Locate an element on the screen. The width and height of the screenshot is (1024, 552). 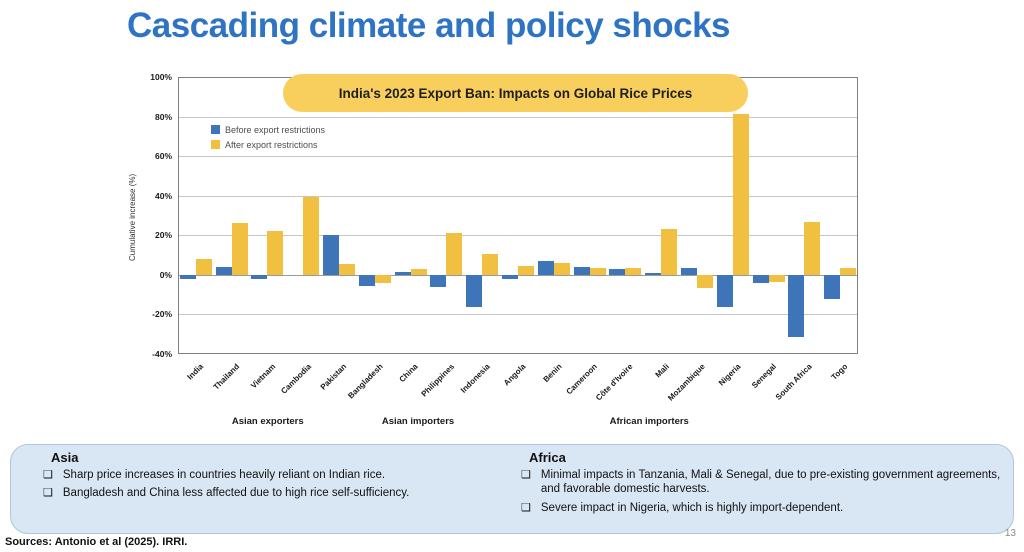
x-axis-label: China is located at coordinates (409, 373).